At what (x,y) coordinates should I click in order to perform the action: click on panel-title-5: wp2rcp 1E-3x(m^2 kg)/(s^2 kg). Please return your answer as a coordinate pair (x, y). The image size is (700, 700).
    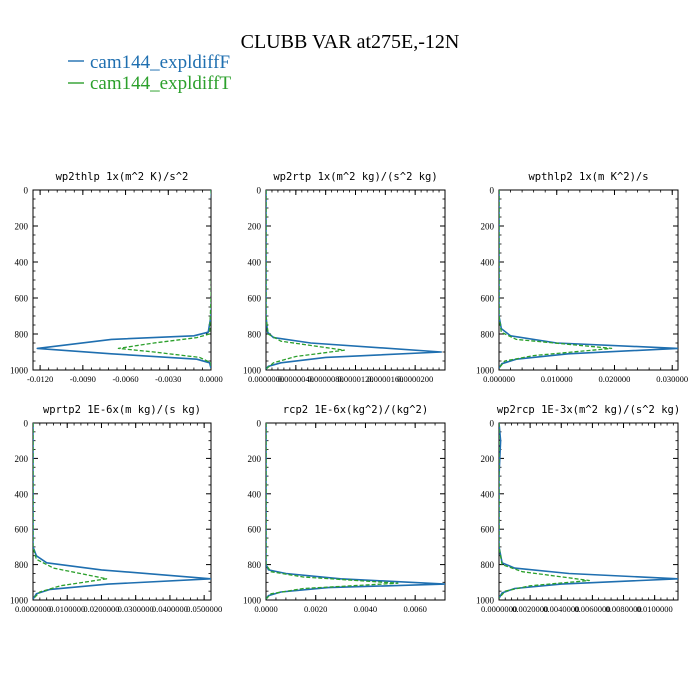
    Looking at the image, I should click on (588, 410).